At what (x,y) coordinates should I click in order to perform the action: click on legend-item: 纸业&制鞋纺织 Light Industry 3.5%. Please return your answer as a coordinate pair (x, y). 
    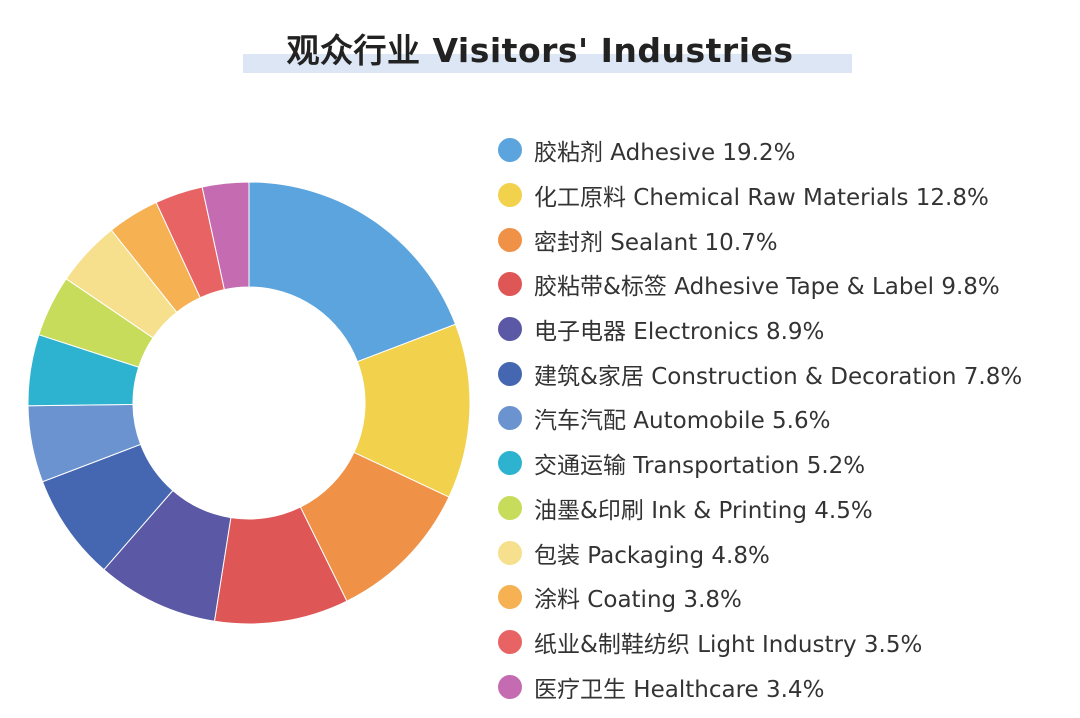
    Looking at the image, I should click on (788, 642).